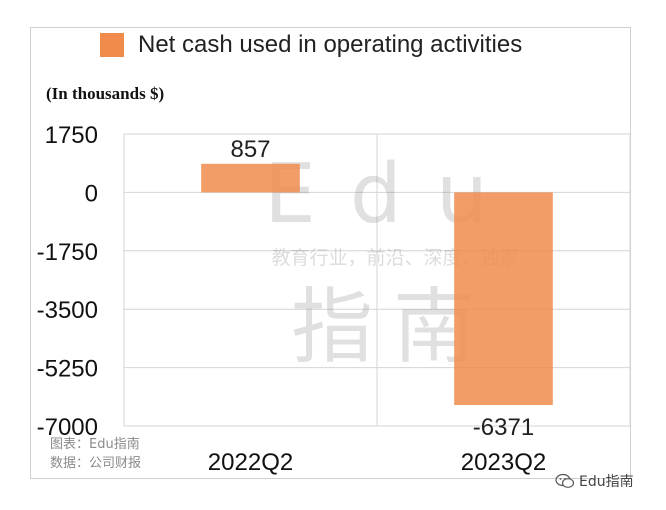  What do you see at coordinates (71, 135) in the screenshot?
I see `y-tick-label: 1750` at bounding box center [71, 135].